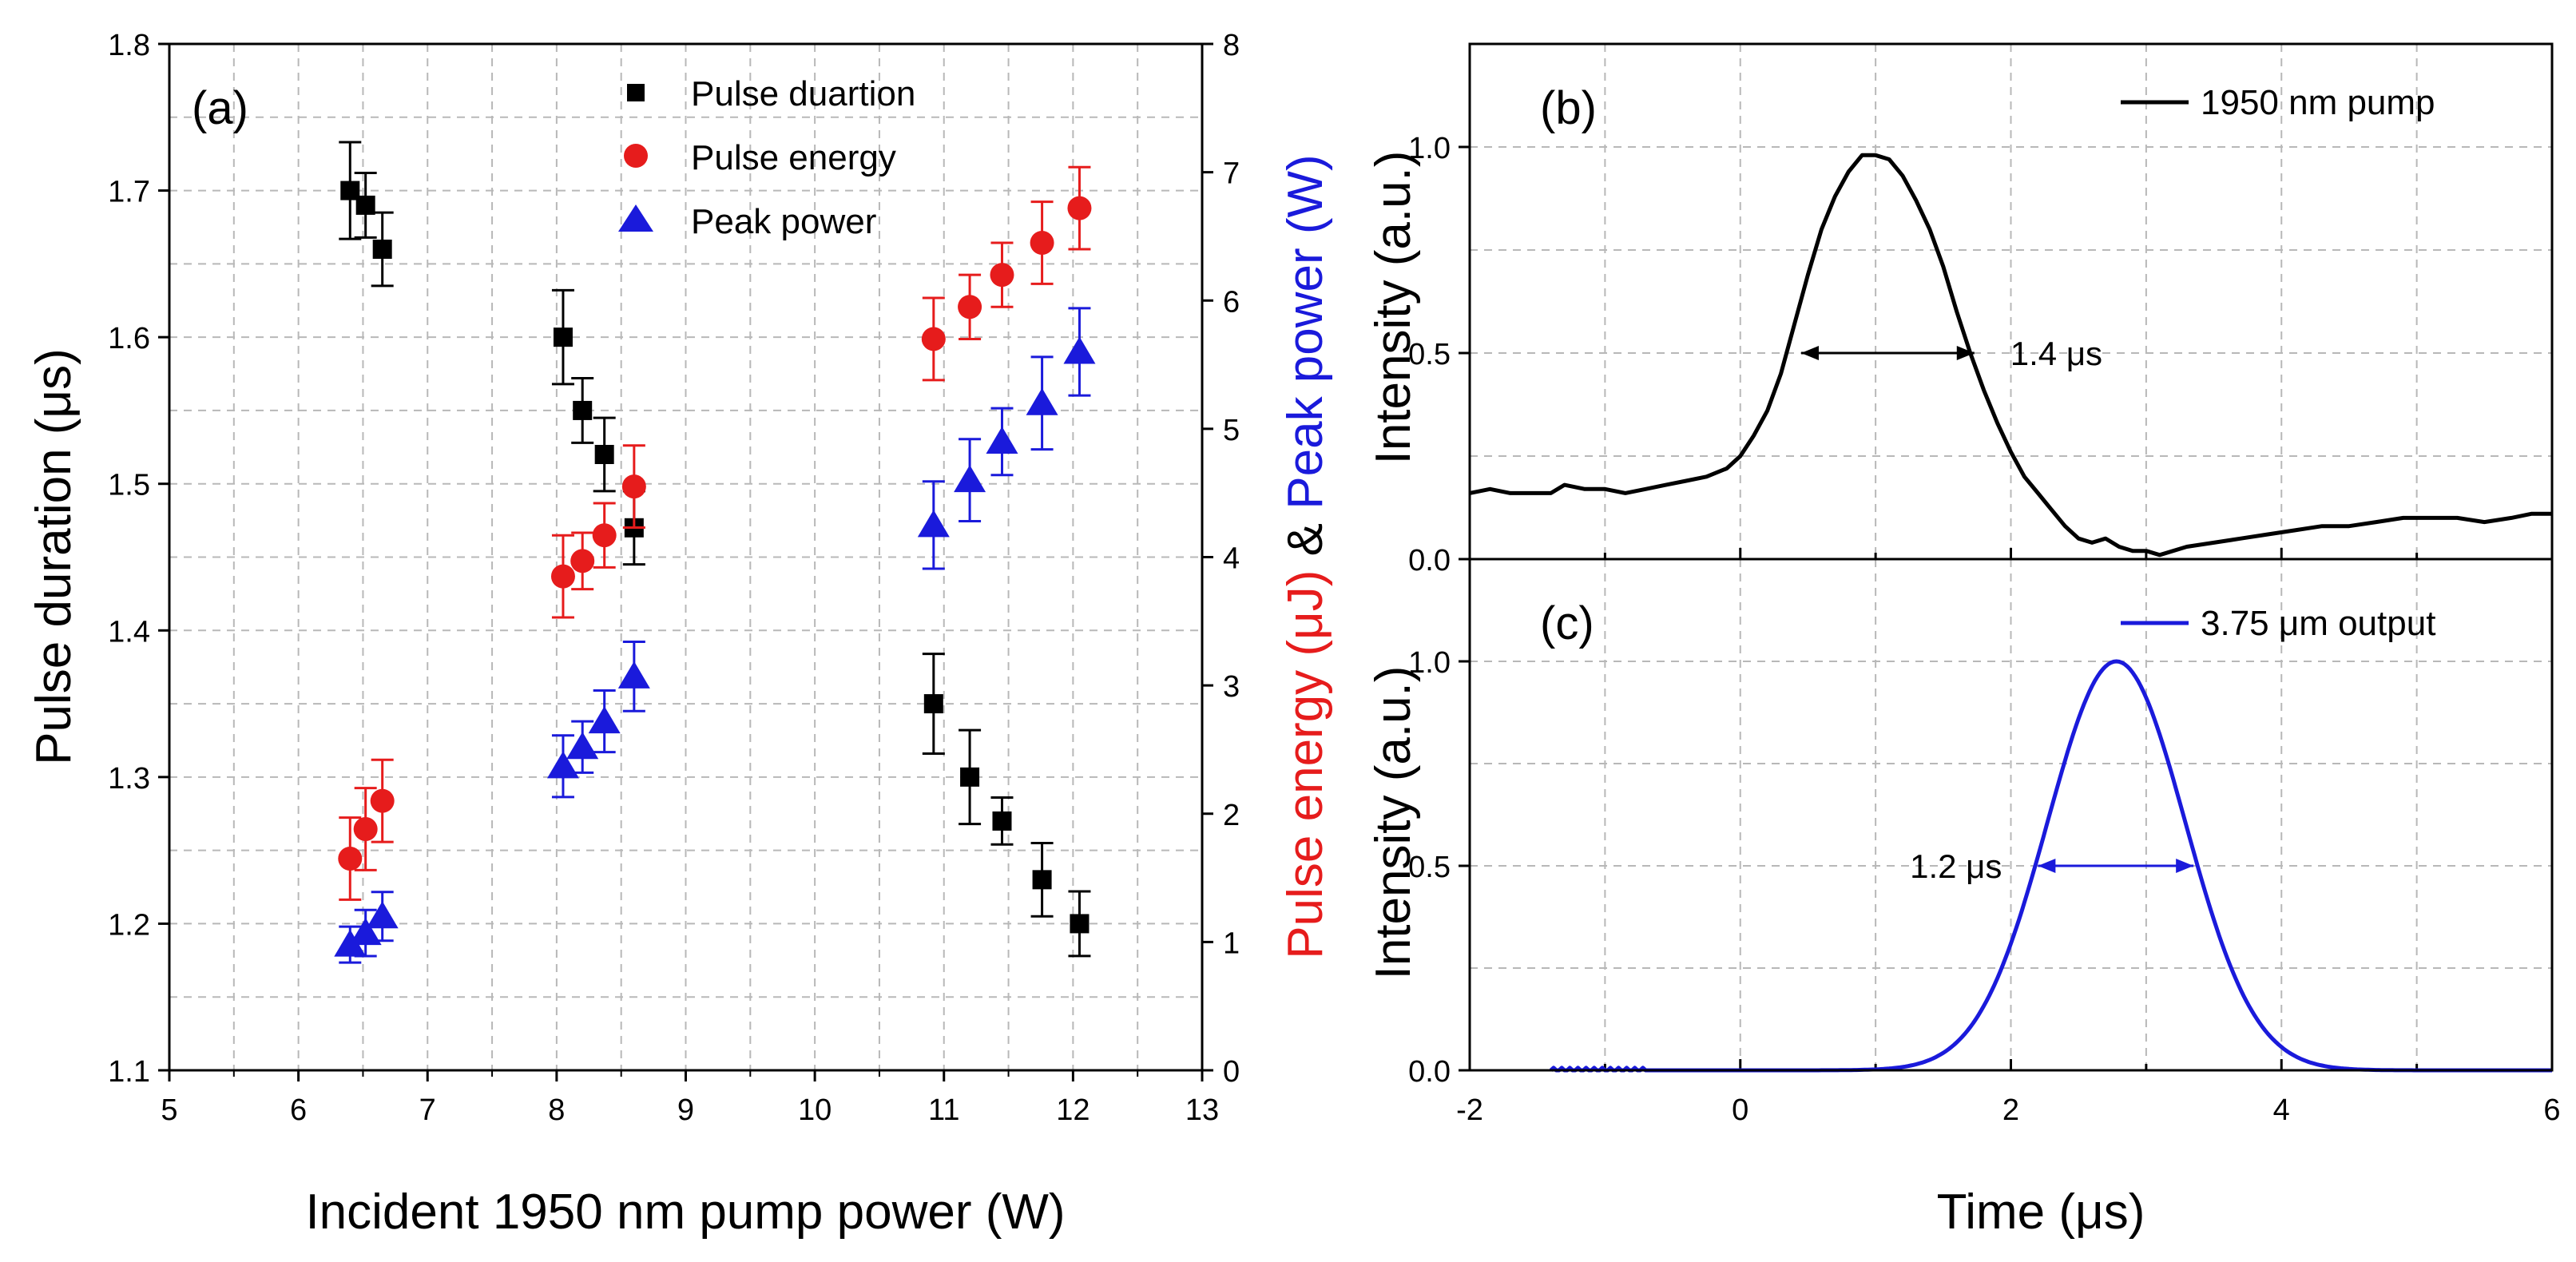 The width and height of the screenshot is (2576, 1262). I want to click on y-right-tick-label: 8, so click(1231, 45).